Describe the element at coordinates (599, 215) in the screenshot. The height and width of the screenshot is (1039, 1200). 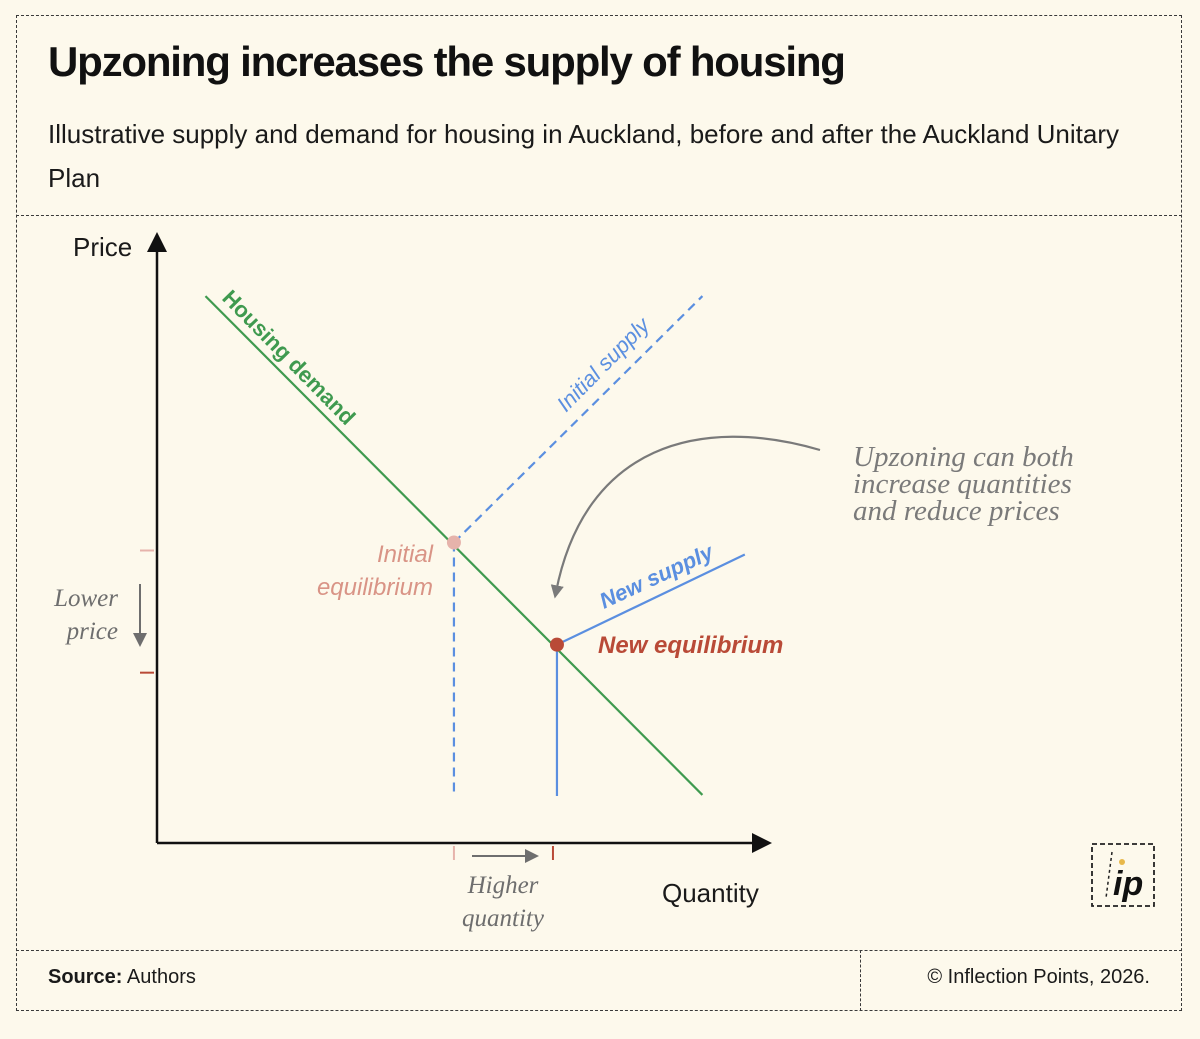
I see `header-divider` at that location.